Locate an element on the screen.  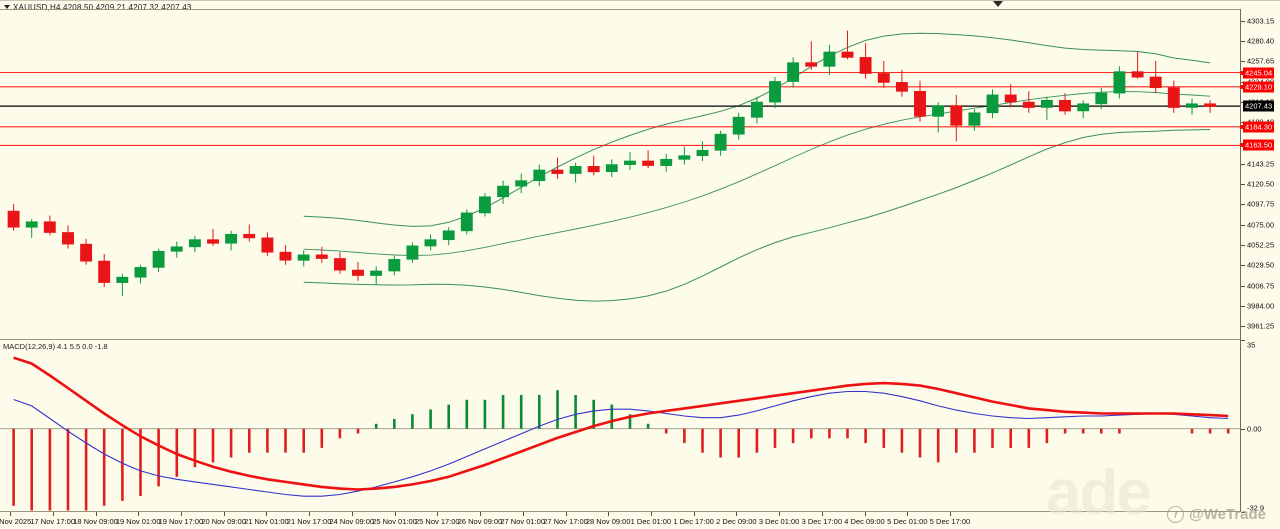
price-level-label: 4207.43 is located at coordinates (1259, 106).